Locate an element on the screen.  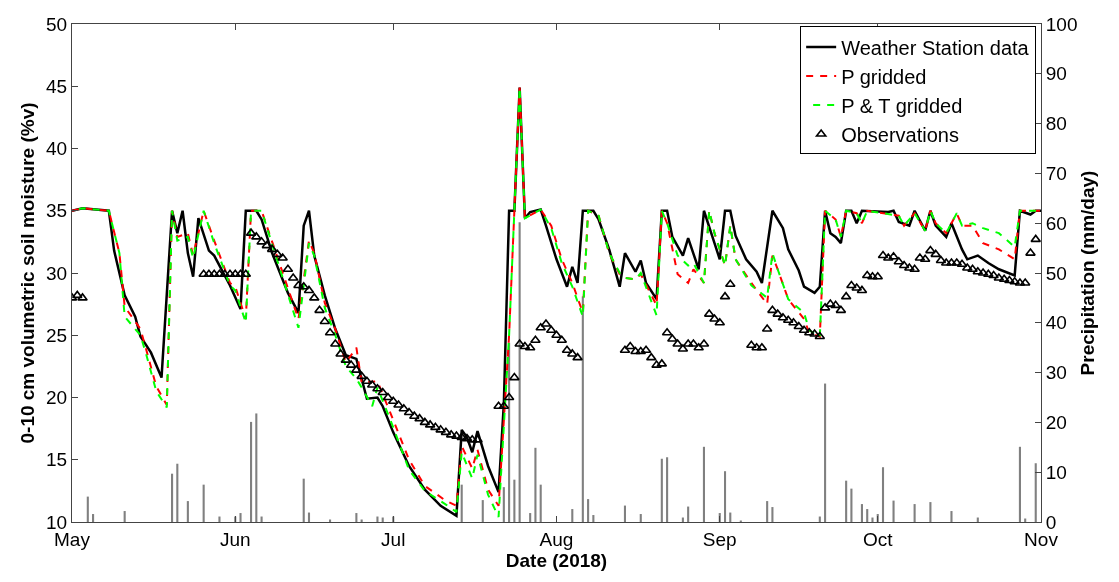
y2-tick-label: 60 is located at coordinates (1056, 223).